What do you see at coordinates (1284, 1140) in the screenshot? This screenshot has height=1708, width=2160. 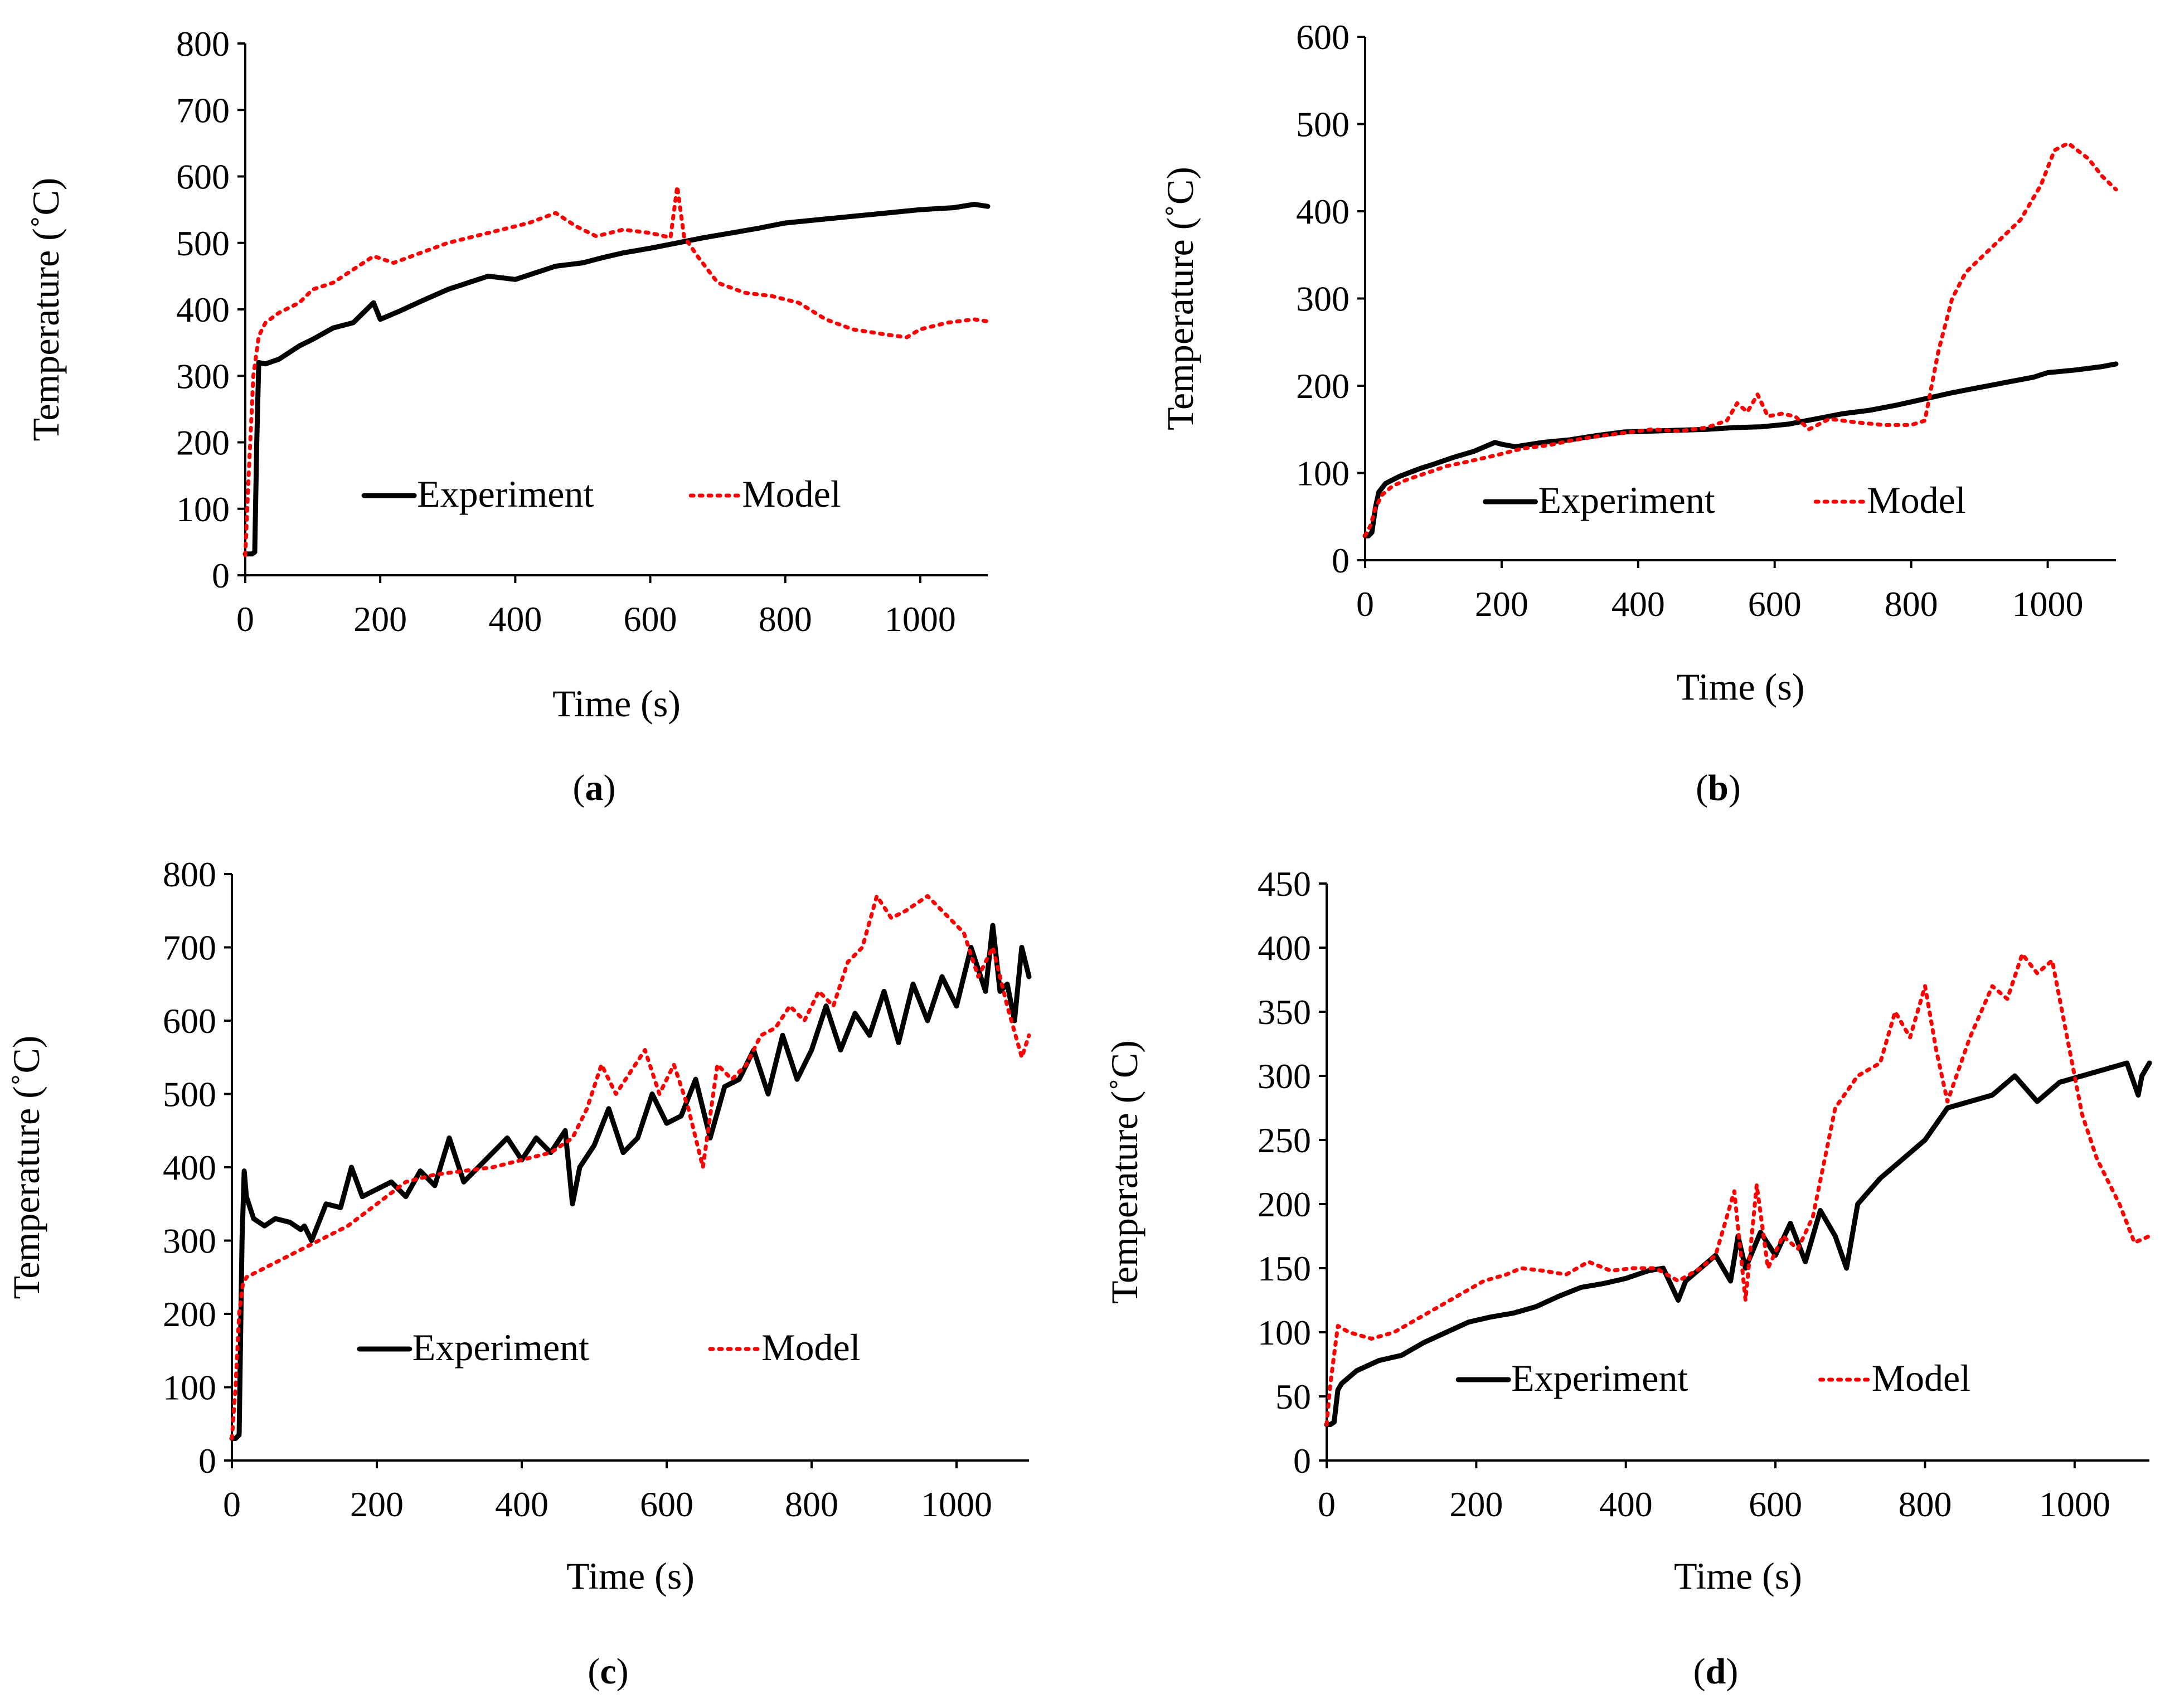 I see `y-tick-label: 250` at bounding box center [1284, 1140].